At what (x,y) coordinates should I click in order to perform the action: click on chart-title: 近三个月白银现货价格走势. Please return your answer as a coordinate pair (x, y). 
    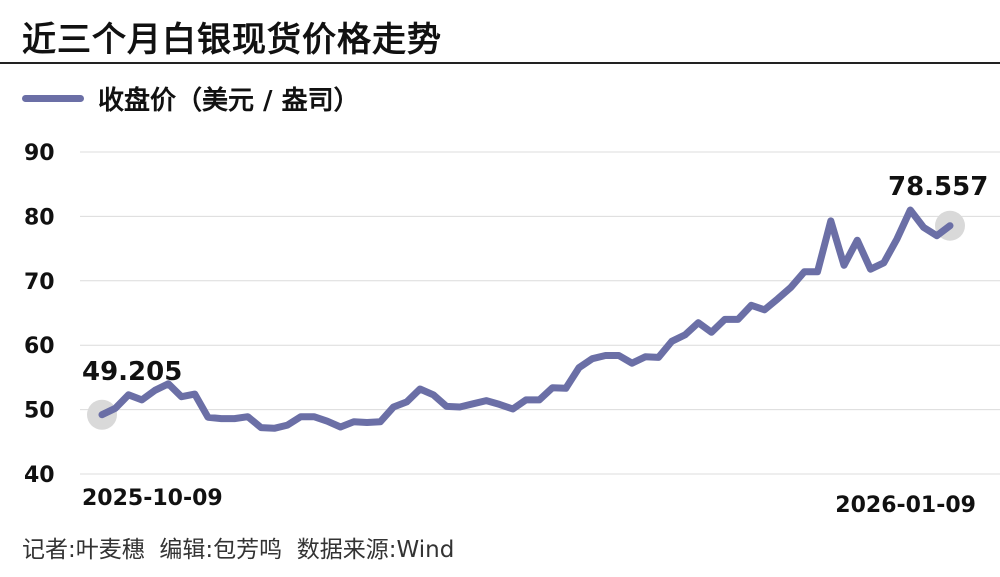
    Looking at the image, I should click on (232, 40).